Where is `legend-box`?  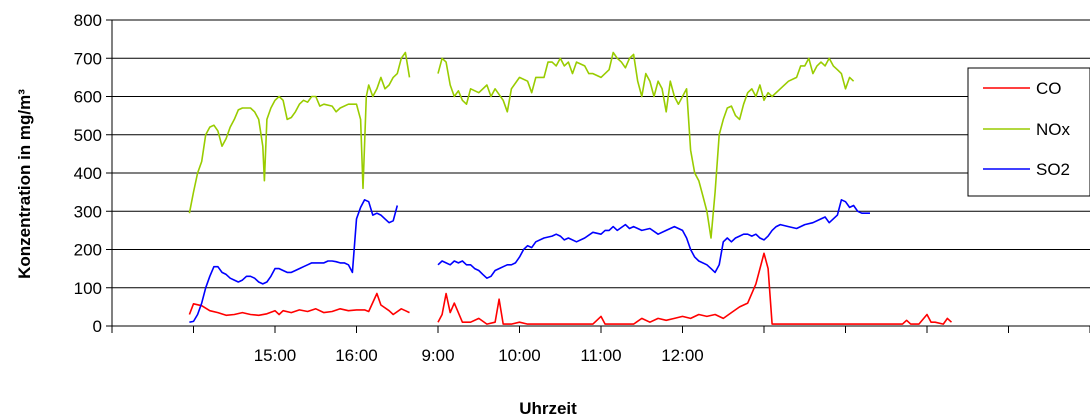 legend-box is located at coordinates (1028, 132).